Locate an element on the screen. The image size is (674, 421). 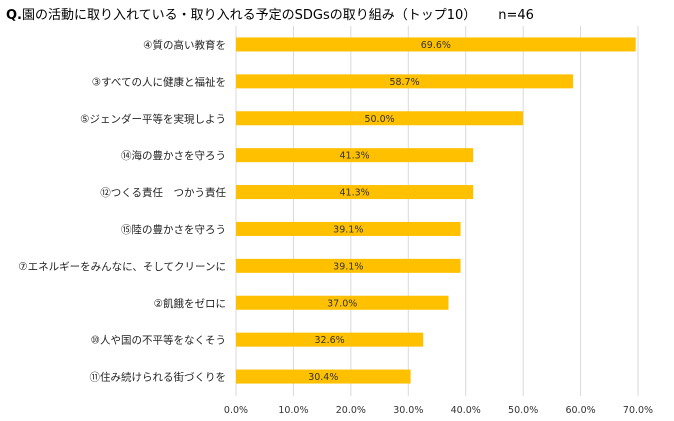
x-tick-label: 50.0% is located at coordinates (523, 410).